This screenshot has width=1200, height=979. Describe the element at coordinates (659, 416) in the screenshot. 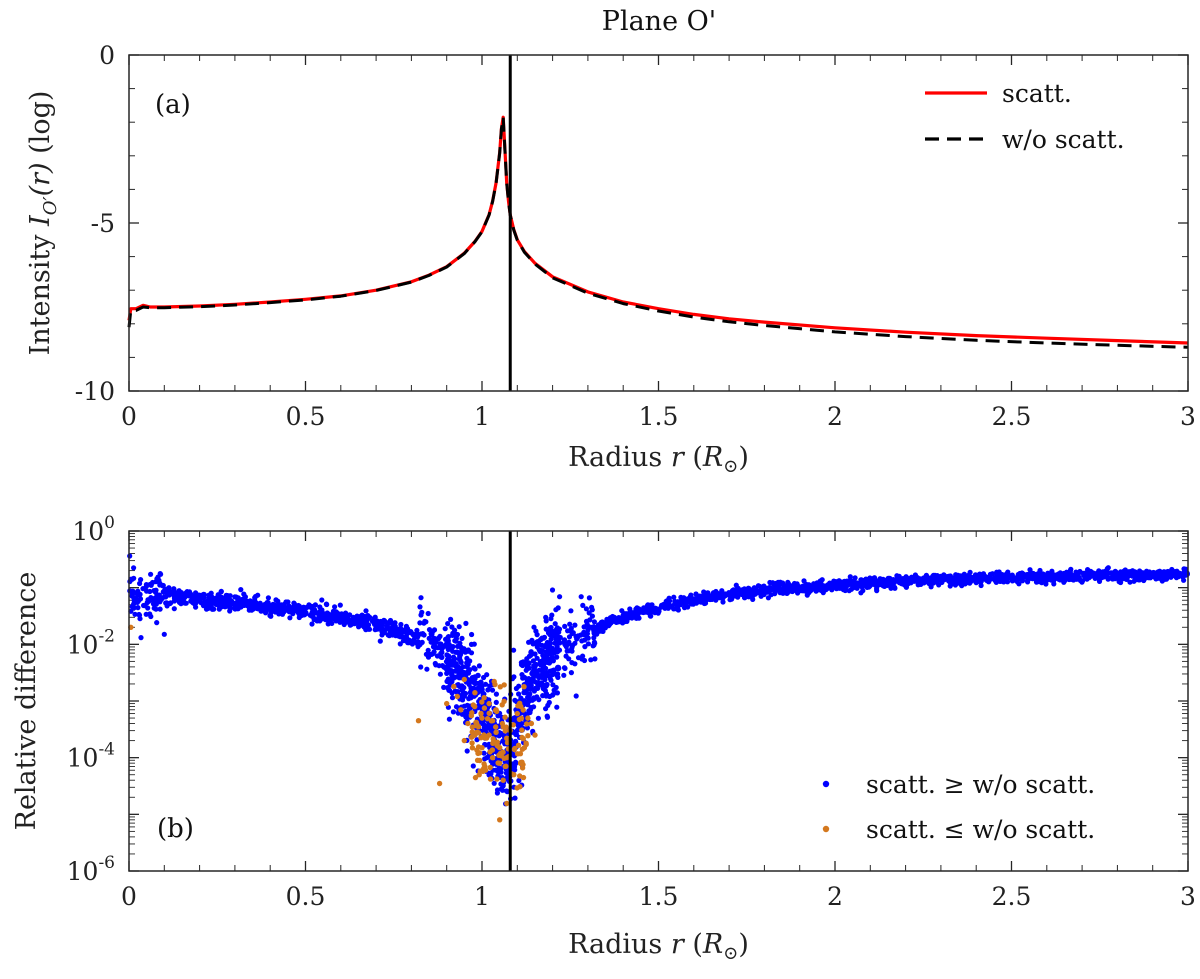

I see `x-tick-label: 1.5` at that location.